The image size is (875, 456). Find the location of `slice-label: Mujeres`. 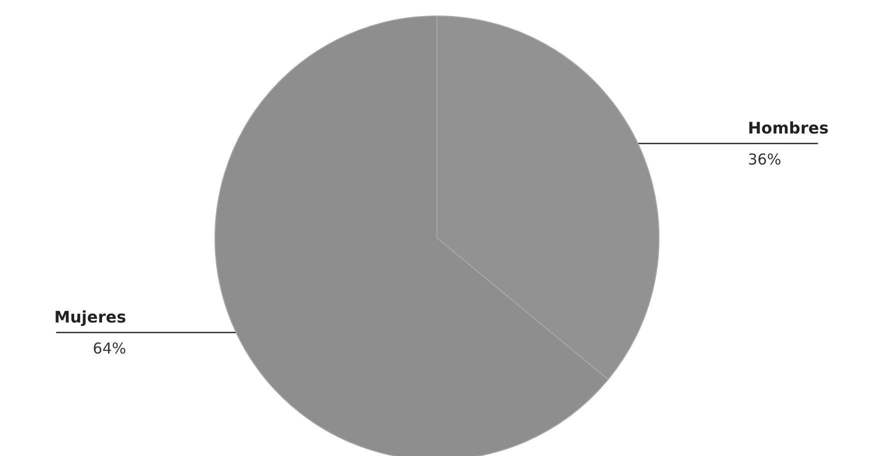

slice-label: Mujeres is located at coordinates (90, 317).